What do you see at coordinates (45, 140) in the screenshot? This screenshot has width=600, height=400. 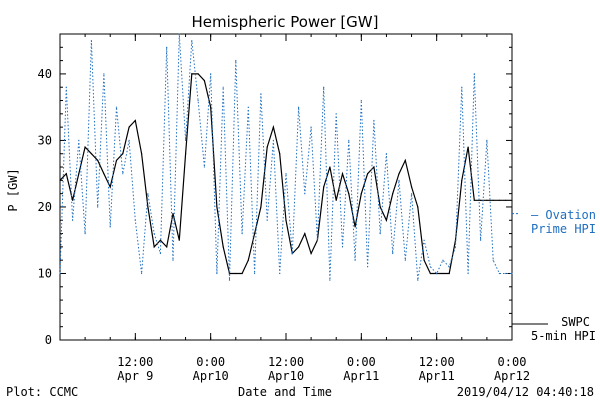 I see `y-tick-label: 30` at bounding box center [45, 140].